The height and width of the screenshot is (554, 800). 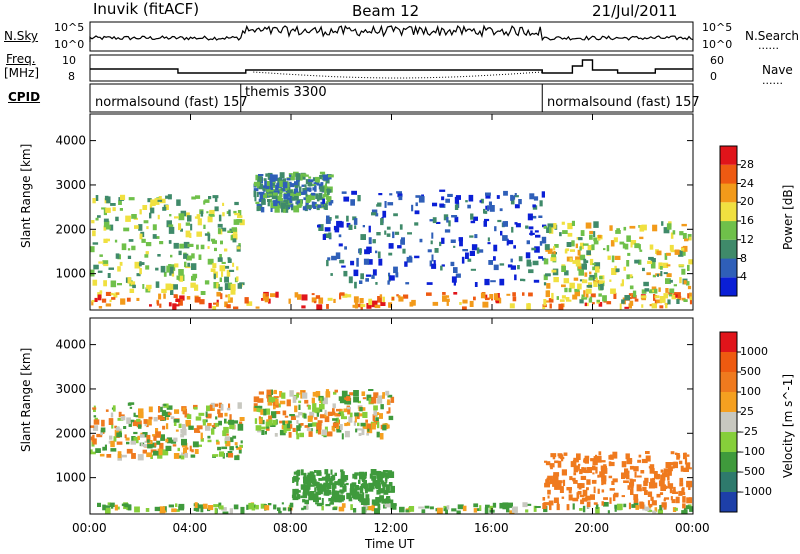 What do you see at coordinates (635, 11) in the screenshot?
I see `date-title: 21/Jul/2011` at bounding box center [635, 11].